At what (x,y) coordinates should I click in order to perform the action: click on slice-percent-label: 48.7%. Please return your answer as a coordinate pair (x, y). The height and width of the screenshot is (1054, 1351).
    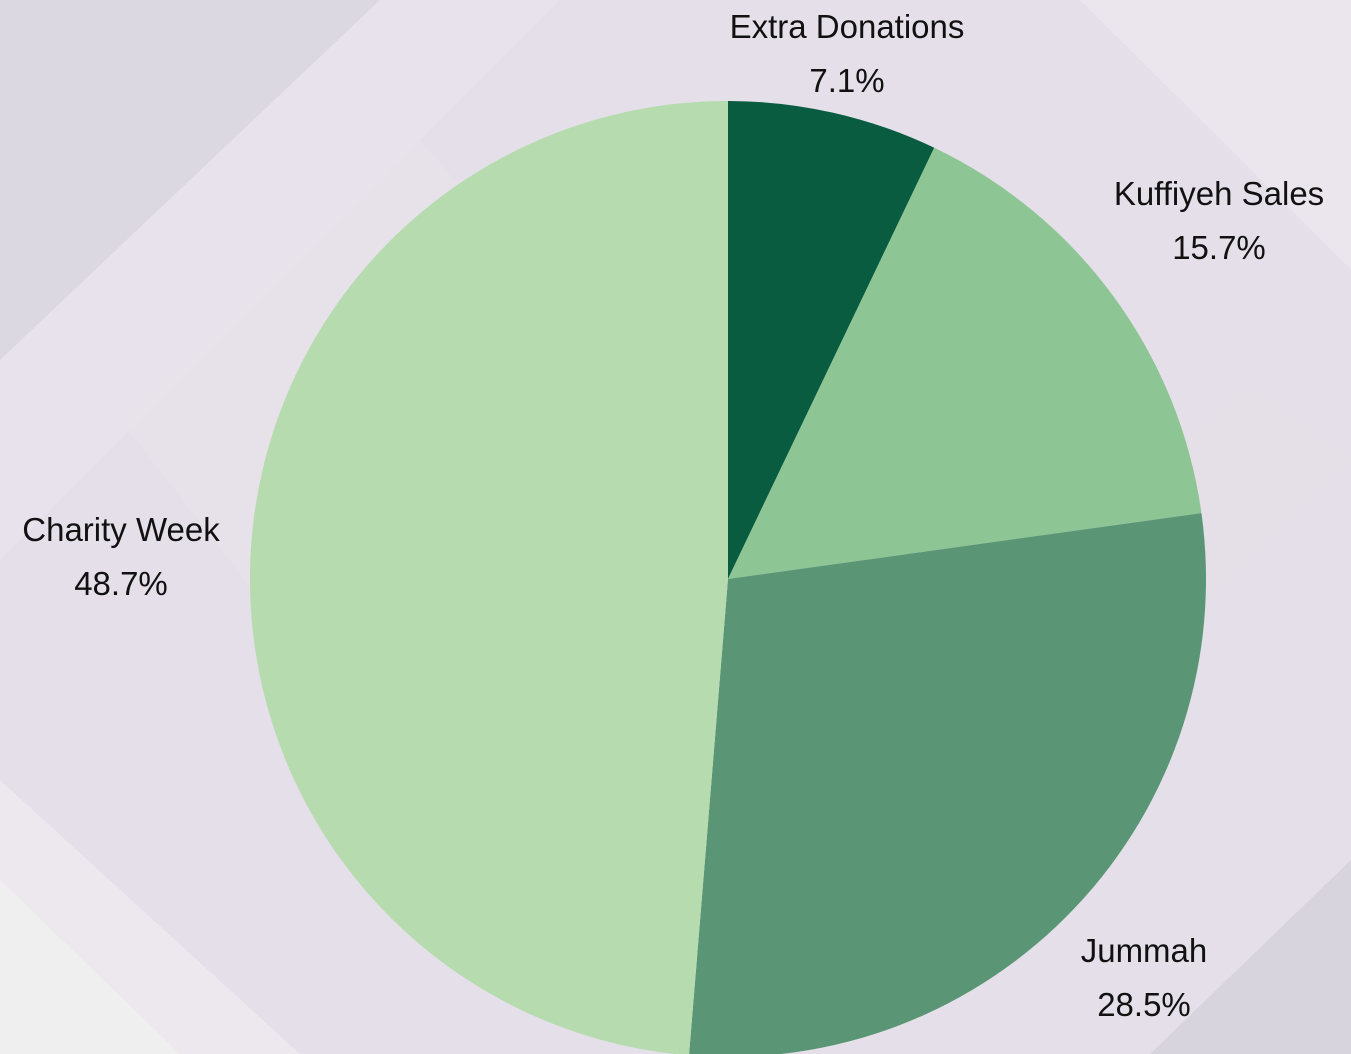
    Looking at the image, I should click on (121, 583).